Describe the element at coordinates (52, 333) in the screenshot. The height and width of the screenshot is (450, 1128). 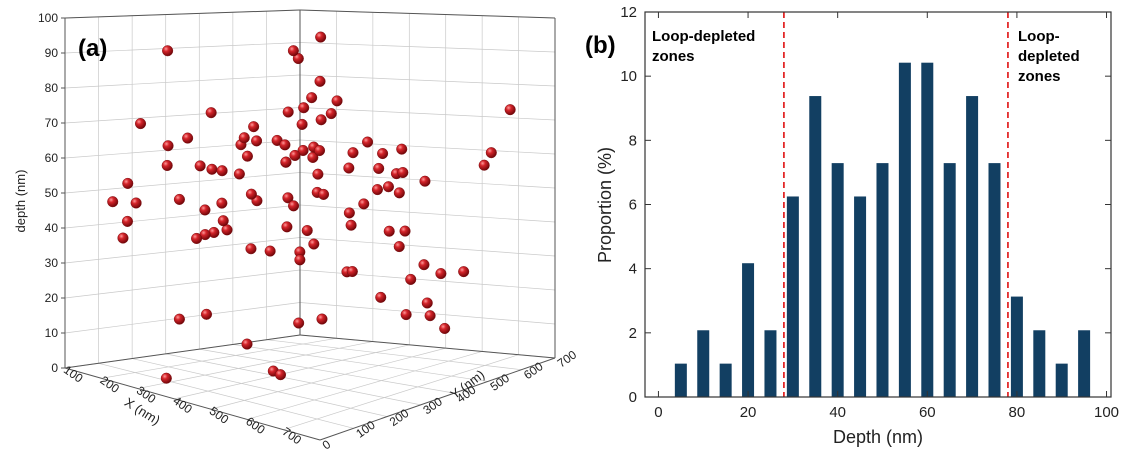
I see `depth-tick-label: 10` at that location.